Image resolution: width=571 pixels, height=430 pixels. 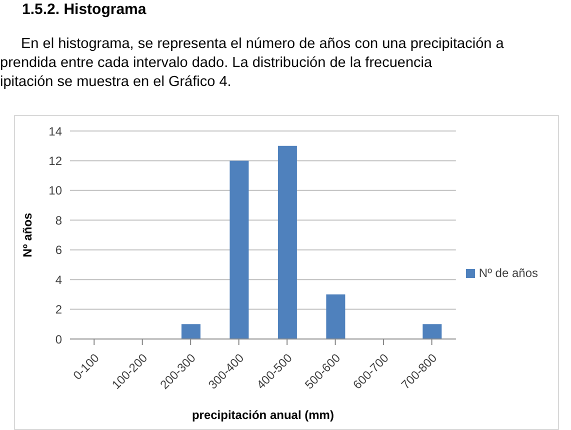 What do you see at coordinates (508, 273) in the screenshot?
I see `legend-label: Nº de años` at bounding box center [508, 273].